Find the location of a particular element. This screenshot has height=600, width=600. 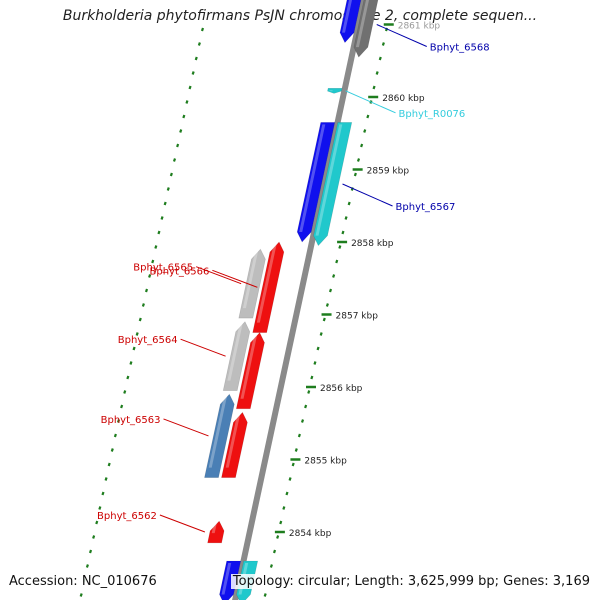

kbp-tick-label: 2859 kbp is located at coordinates (388, 172).